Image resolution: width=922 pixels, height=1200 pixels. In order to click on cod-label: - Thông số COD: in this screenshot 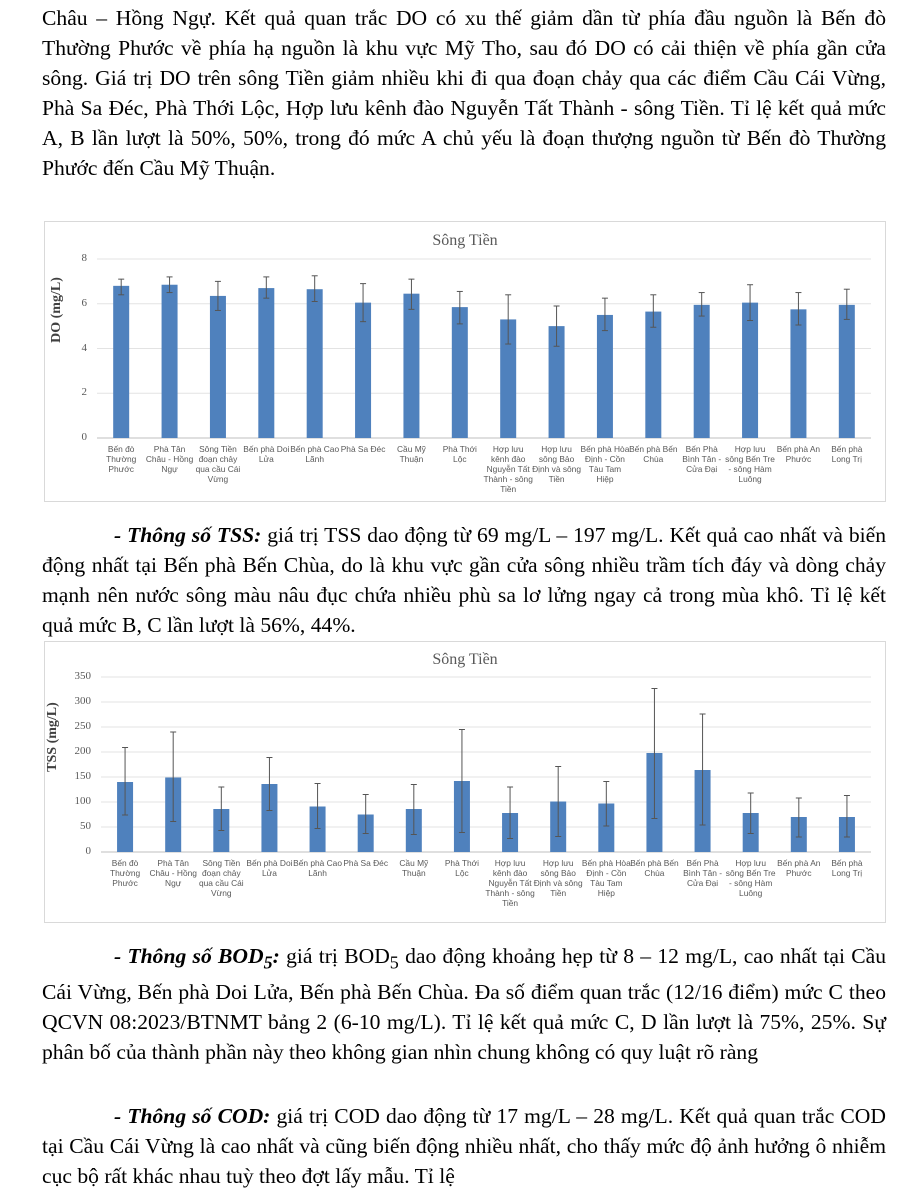, I will do `click(192, 1116)`.